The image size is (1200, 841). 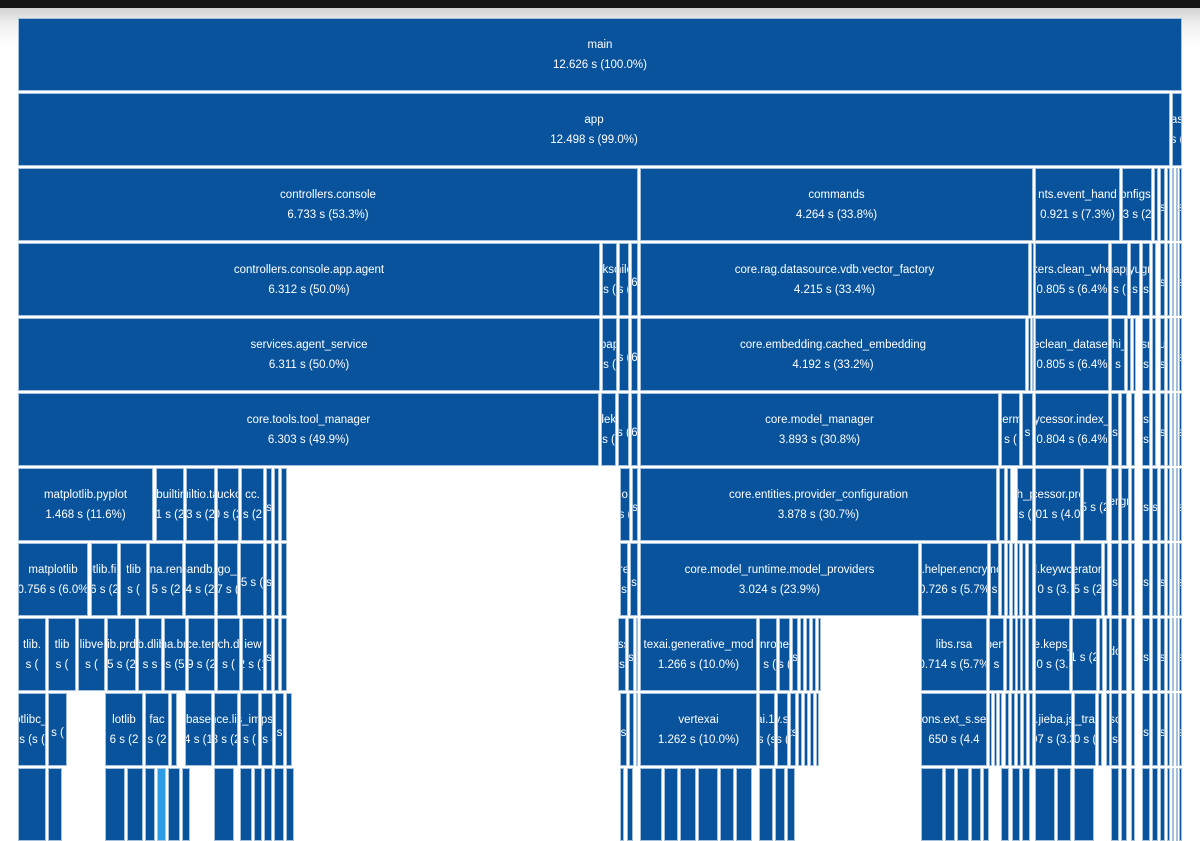 What do you see at coordinates (994, 579) in the screenshot?
I see `flame-cell: mo s` at bounding box center [994, 579].